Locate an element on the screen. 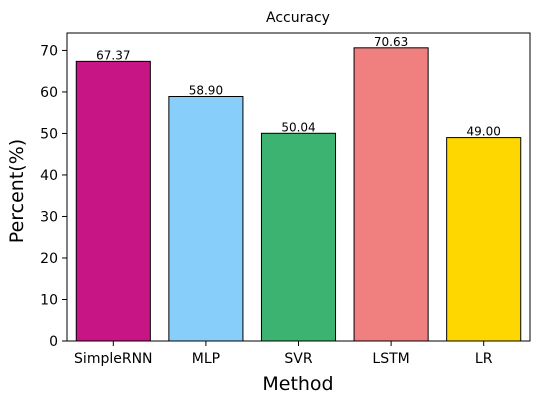 The image size is (541, 403). bar-mlp is located at coordinates (206, 219).